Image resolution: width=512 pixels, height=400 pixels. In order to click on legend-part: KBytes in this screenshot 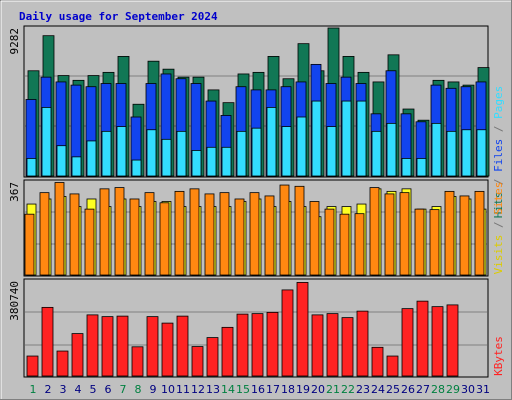, I will do `click(498, 356)`.